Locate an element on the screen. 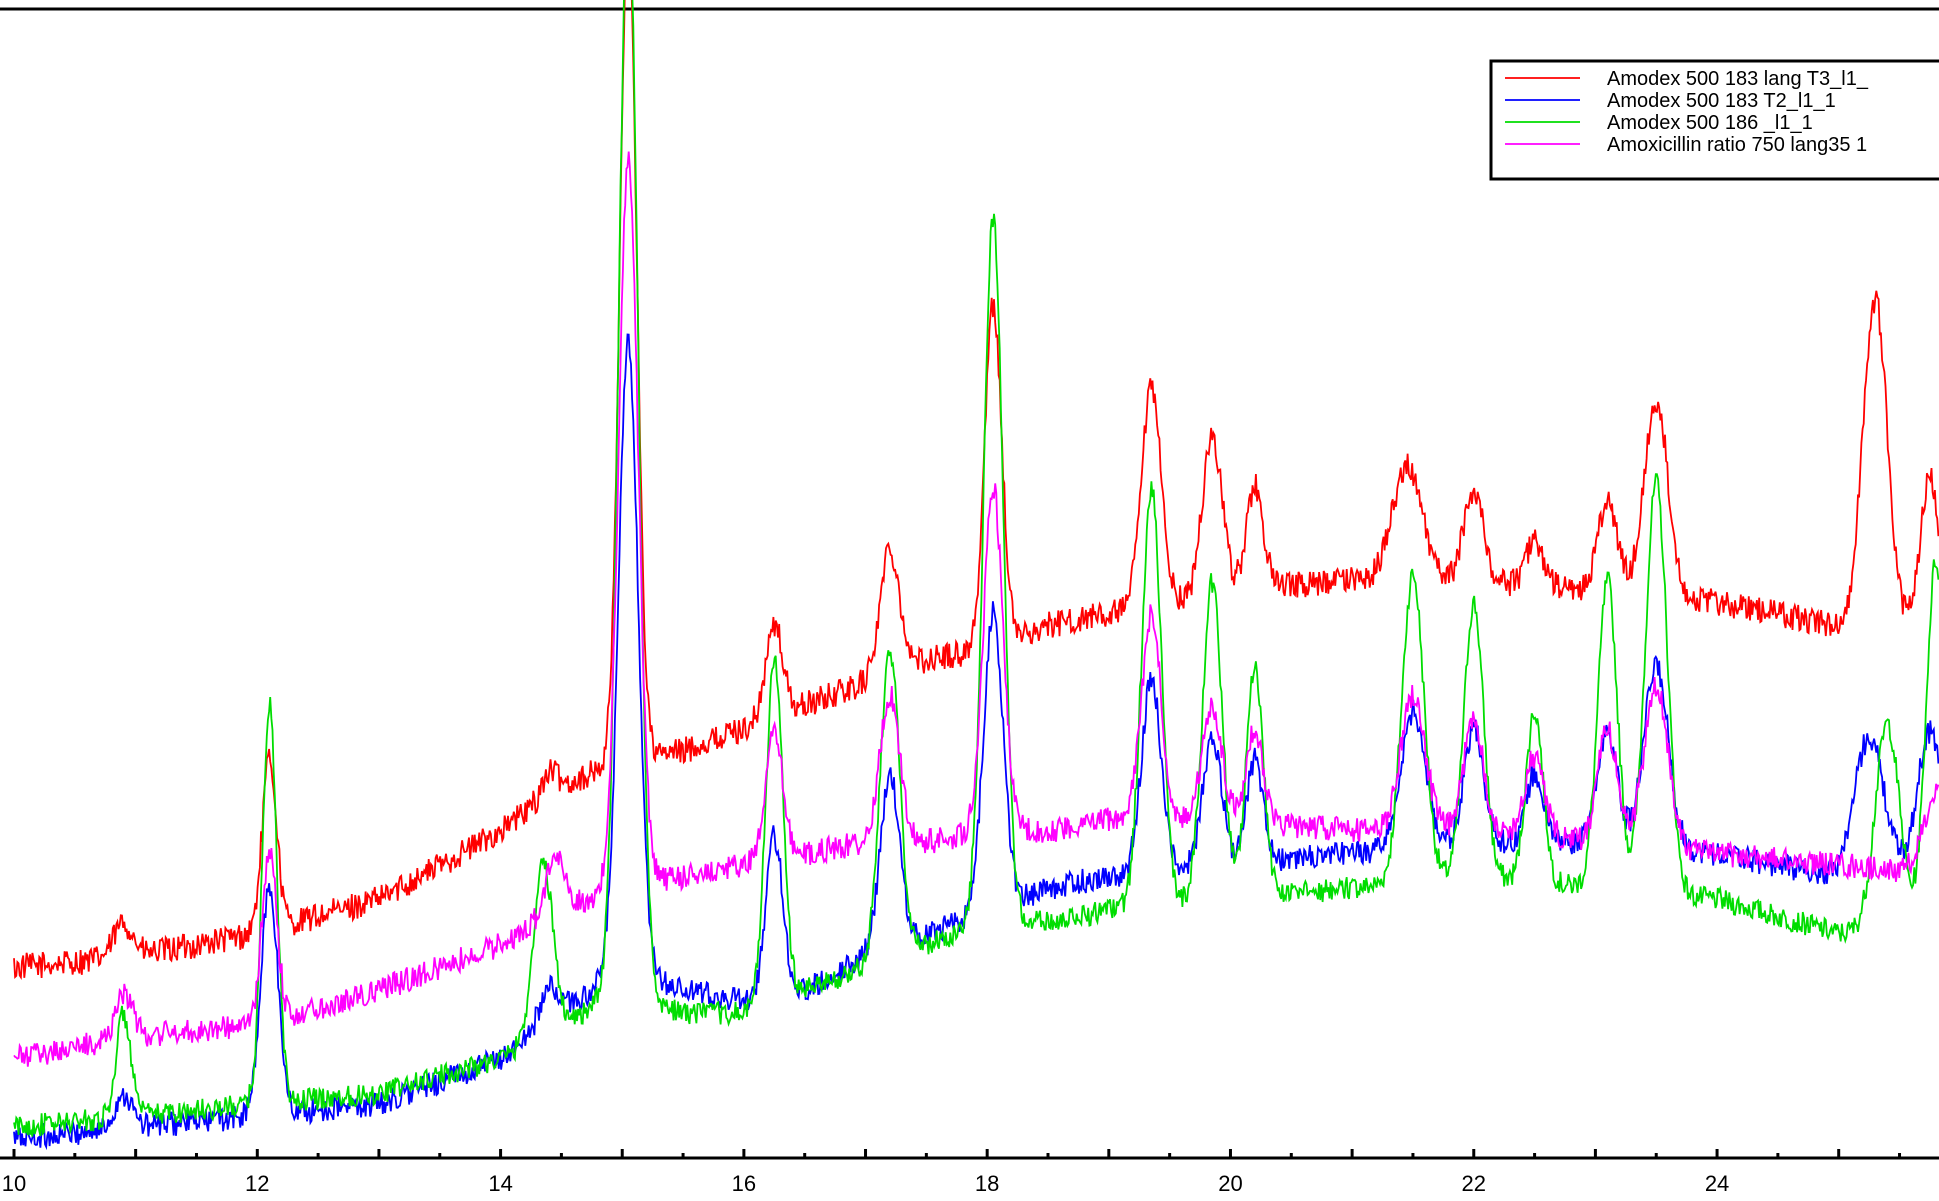 Image resolution: width=1939 pixels, height=1201 pixels. legend-item-4: Amoxicillin ratio 750 lang35 1 is located at coordinates (1686, 145).